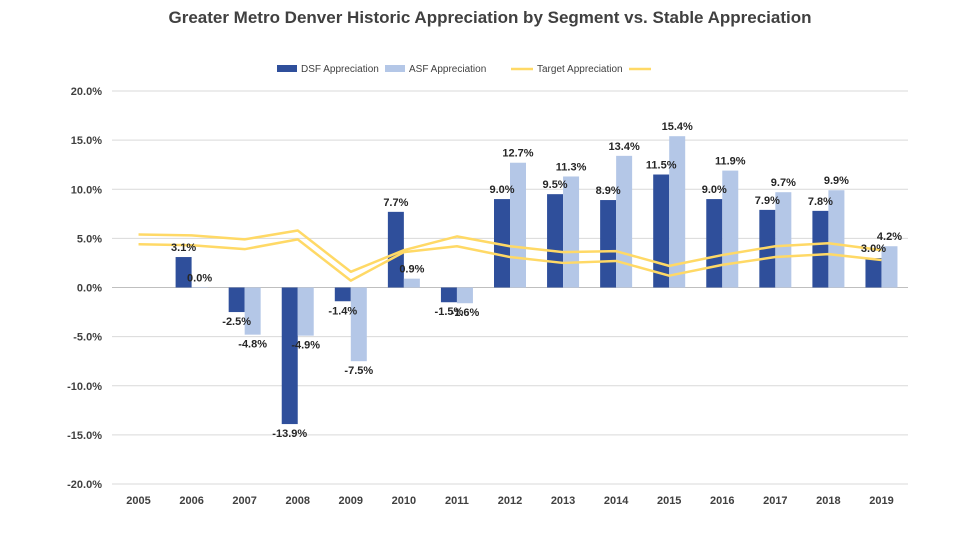 The image size is (980, 551). I want to click on data-label: 8.9%, so click(608, 191).